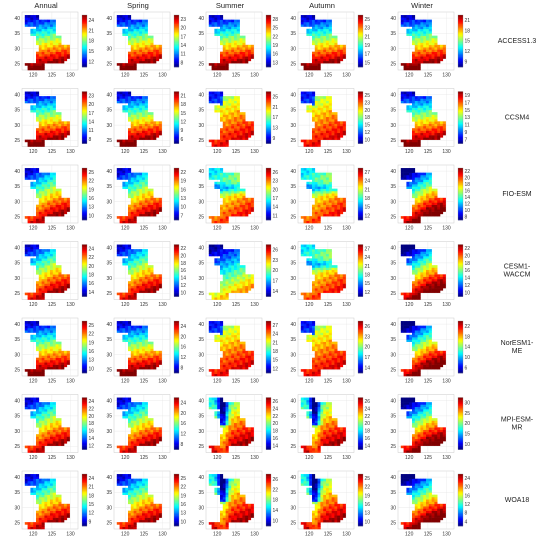 The height and width of the screenshot is (550, 537). What do you see at coordinates (144, 76) in the screenshot?
I see `x-tick-label: 125` at bounding box center [144, 76].